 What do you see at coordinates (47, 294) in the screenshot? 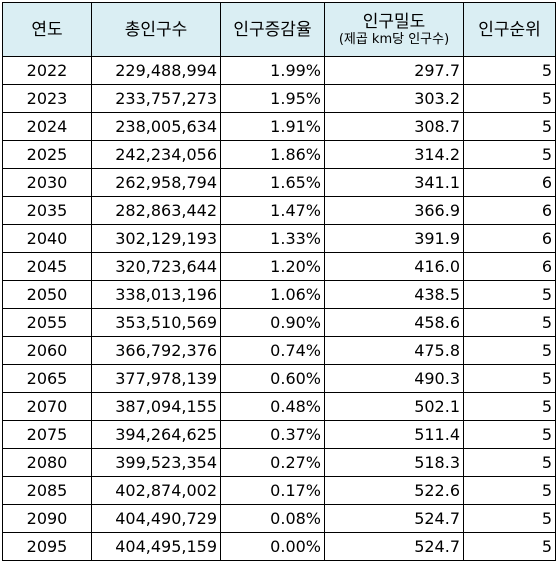
I see `cell-year: 2050` at bounding box center [47, 294].